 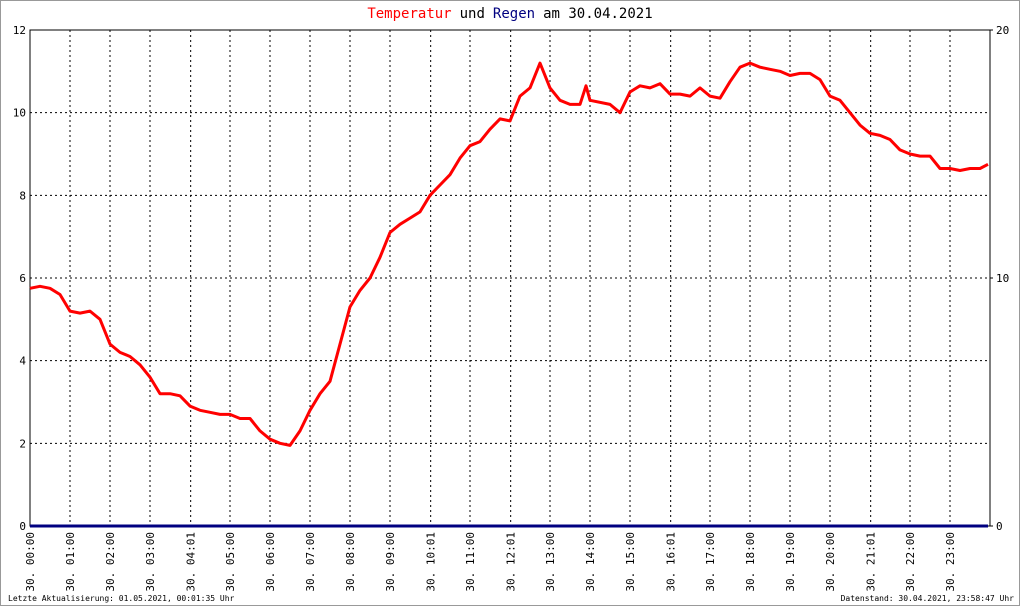 I want to click on x-tick-label: 30. 20:00, so click(x=830, y=562).